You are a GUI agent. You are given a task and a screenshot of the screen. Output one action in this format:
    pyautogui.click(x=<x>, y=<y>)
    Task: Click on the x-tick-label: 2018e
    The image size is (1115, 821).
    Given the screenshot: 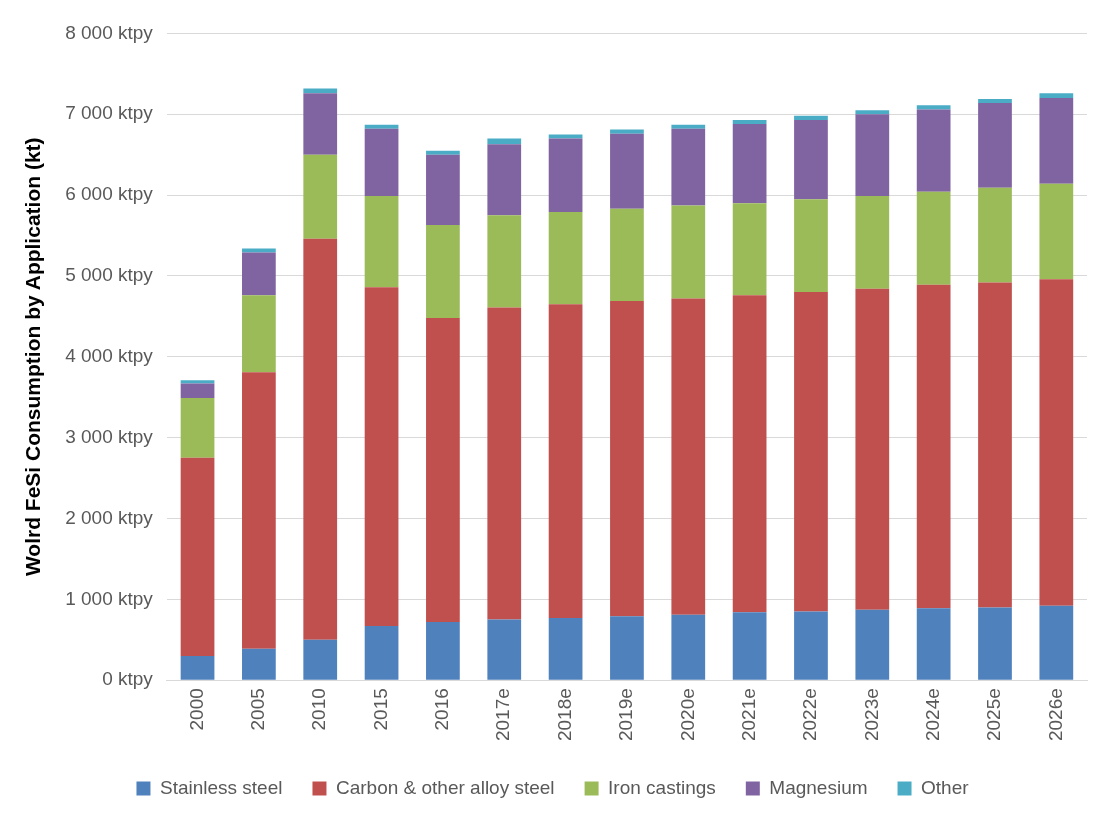 What is the action you would take?
    pyautogui.click(x=564, y=715)
    